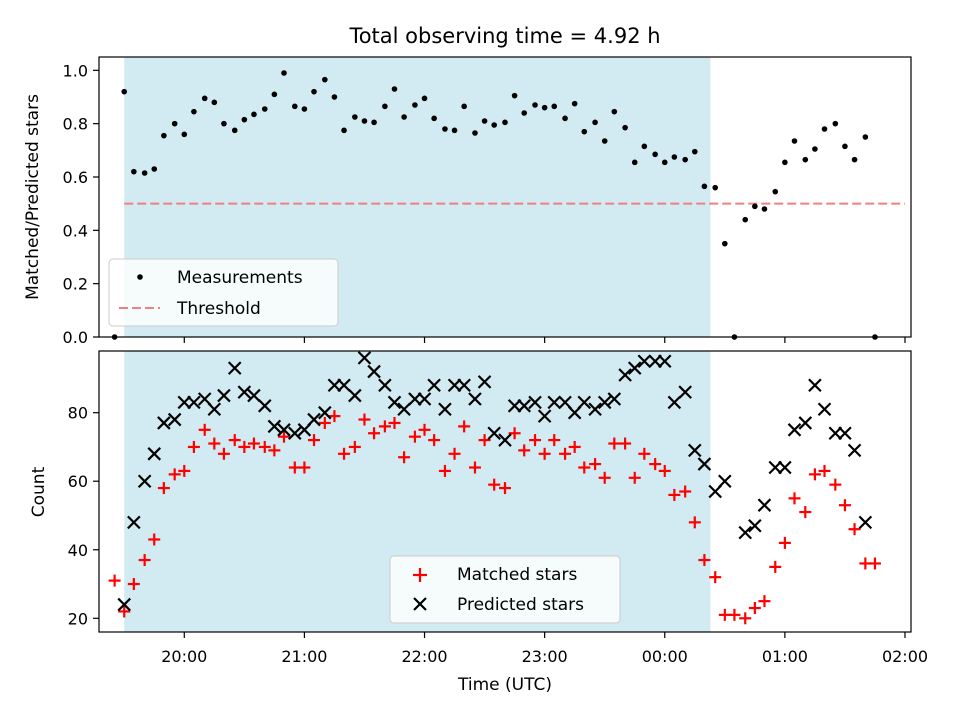 The width and height of the screenshot is (960, 720). Describe the element at coordinates (517, 575) in the screenshot. I see `legend-matched-label: Matched stars` at that location.